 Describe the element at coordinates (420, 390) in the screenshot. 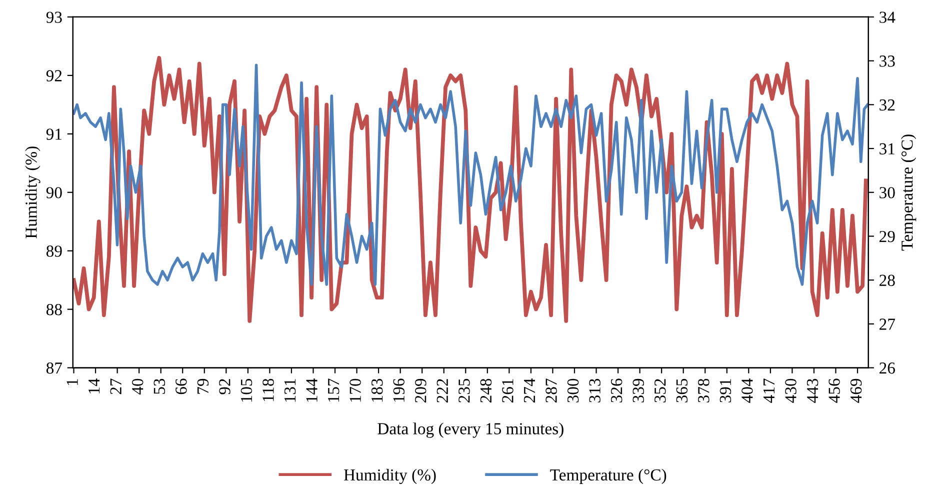

I see `x-tick-label: 209` at that location.